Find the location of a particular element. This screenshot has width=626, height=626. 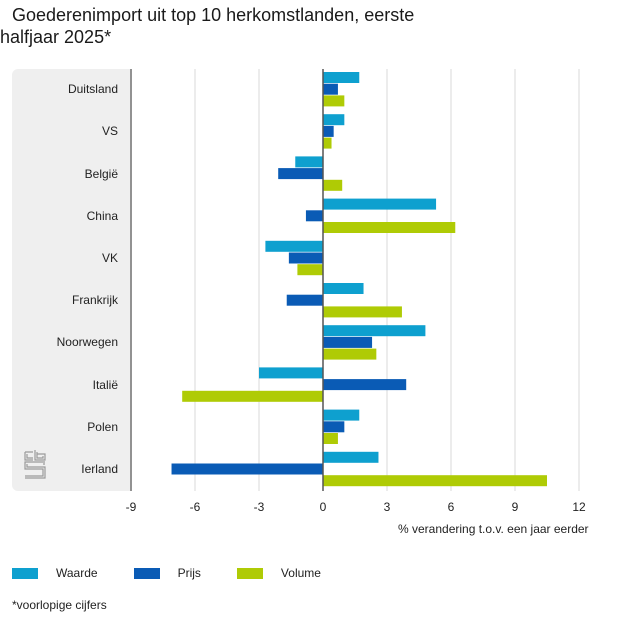

chart-title-line-2: halfjaar 2025* is located at coordinates (56, 37).